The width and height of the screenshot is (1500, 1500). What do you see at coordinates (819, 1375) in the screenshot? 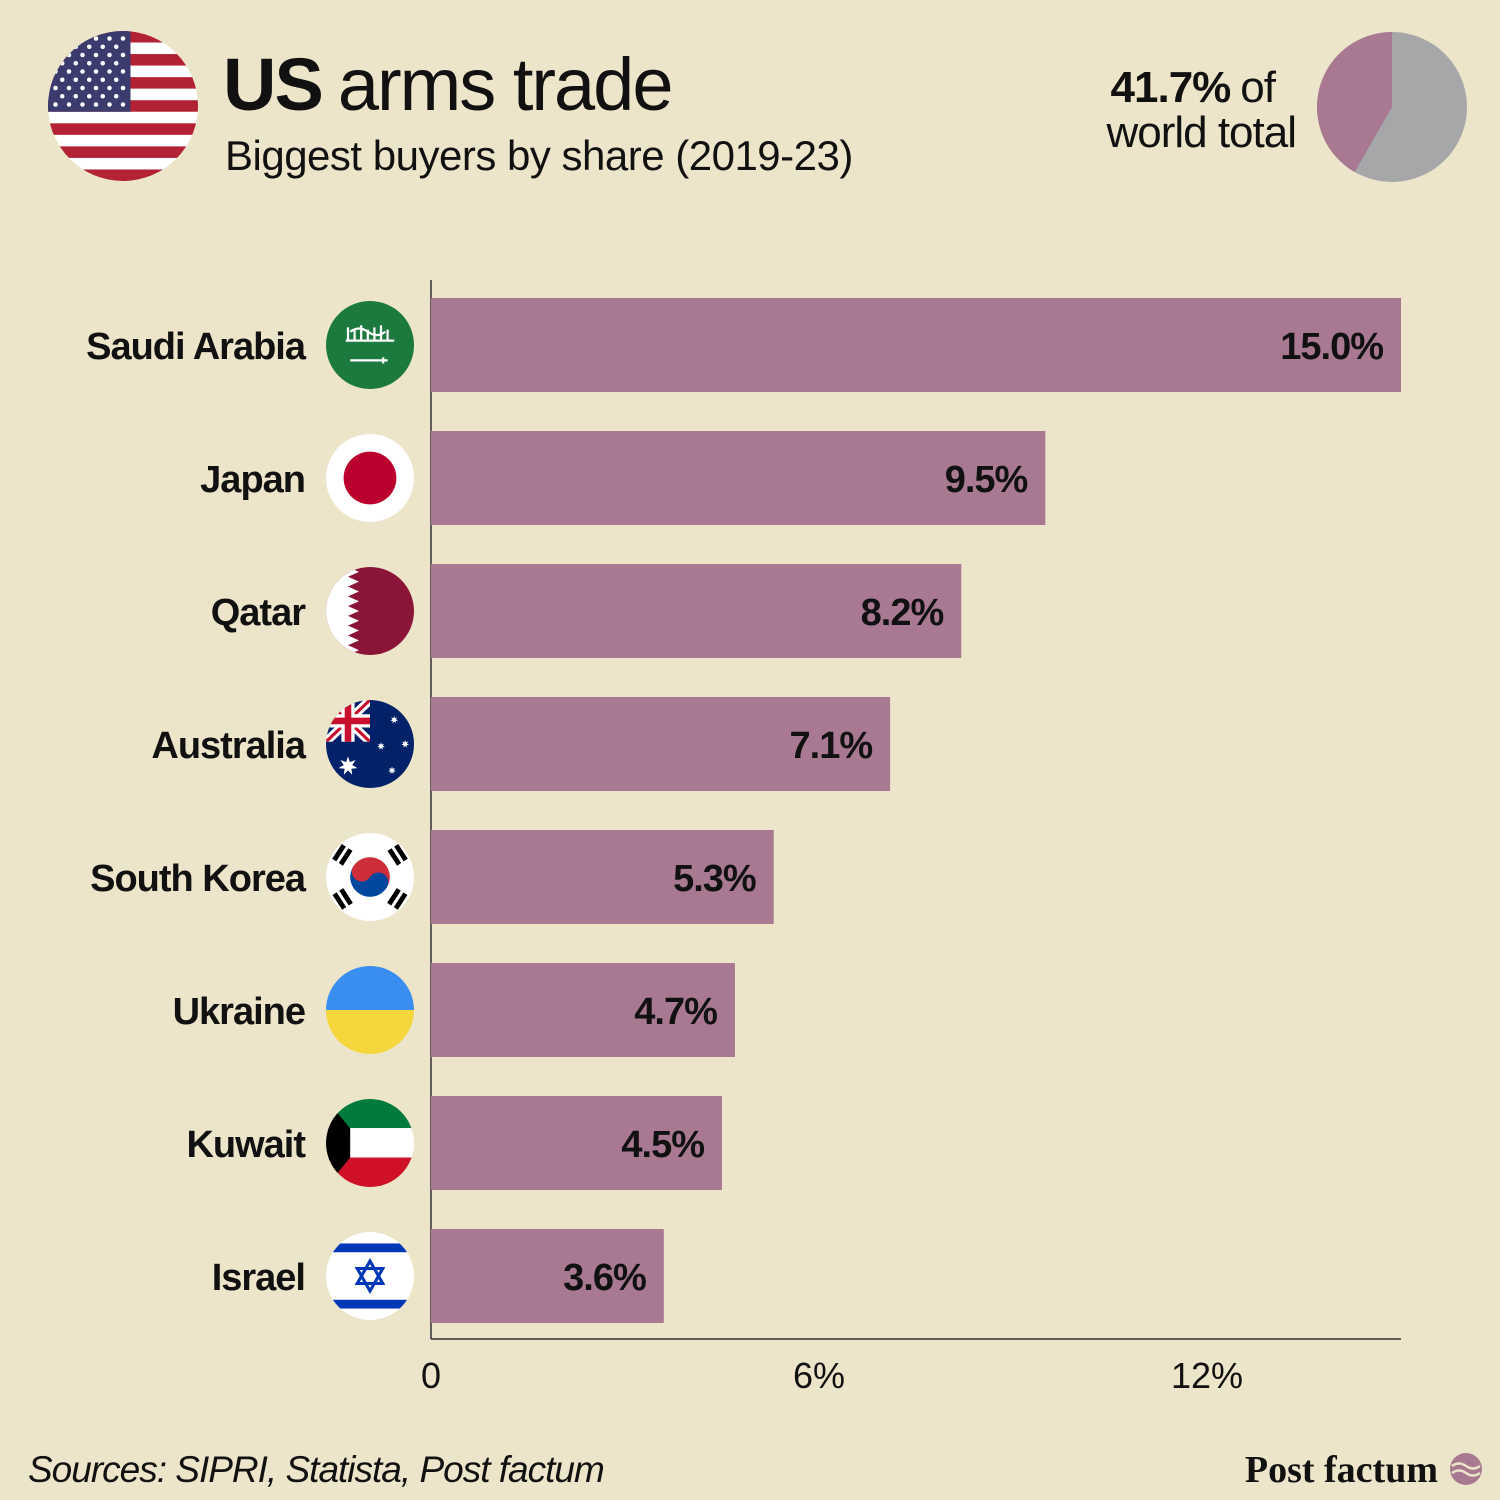
I see `x-tick-label: 6%` at bounding box center [819, 1375].